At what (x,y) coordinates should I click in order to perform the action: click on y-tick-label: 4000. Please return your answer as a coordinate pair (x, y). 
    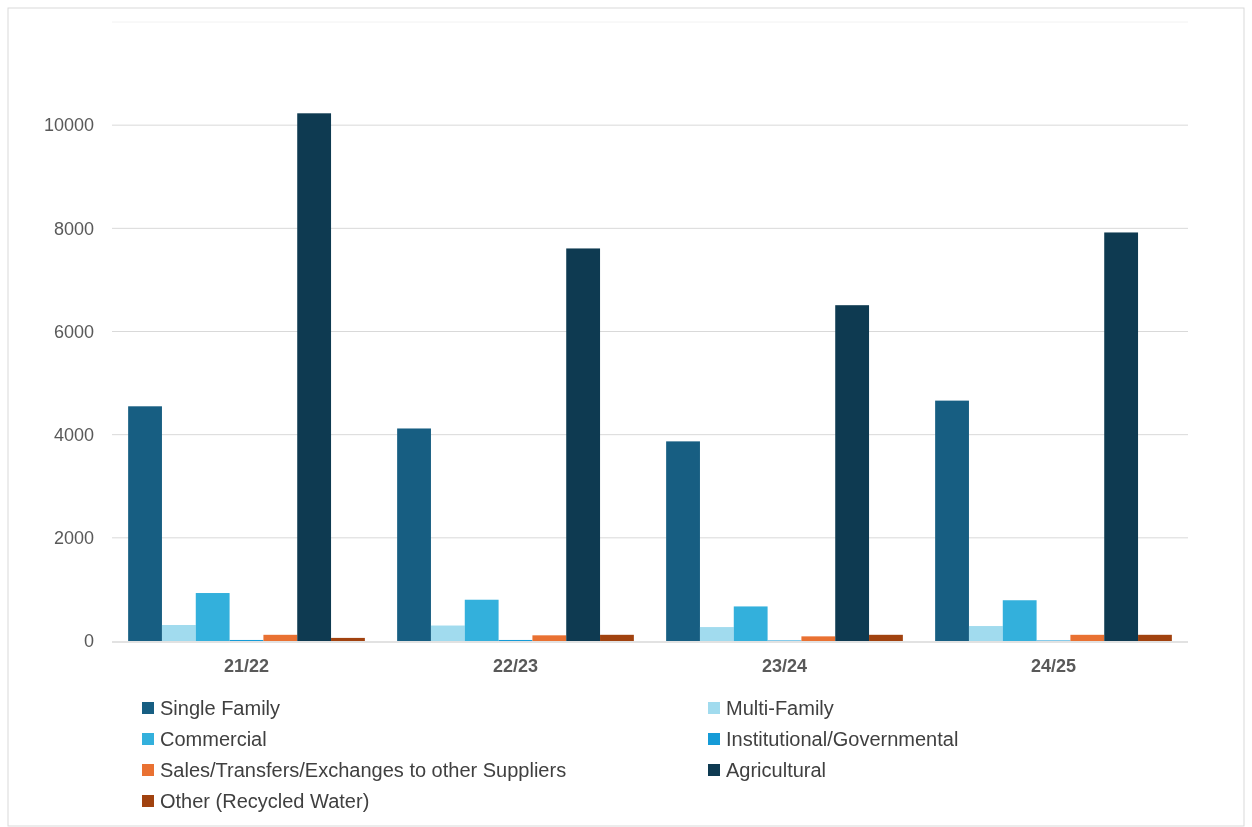
    Looking at the image, I should click on (73, 434).